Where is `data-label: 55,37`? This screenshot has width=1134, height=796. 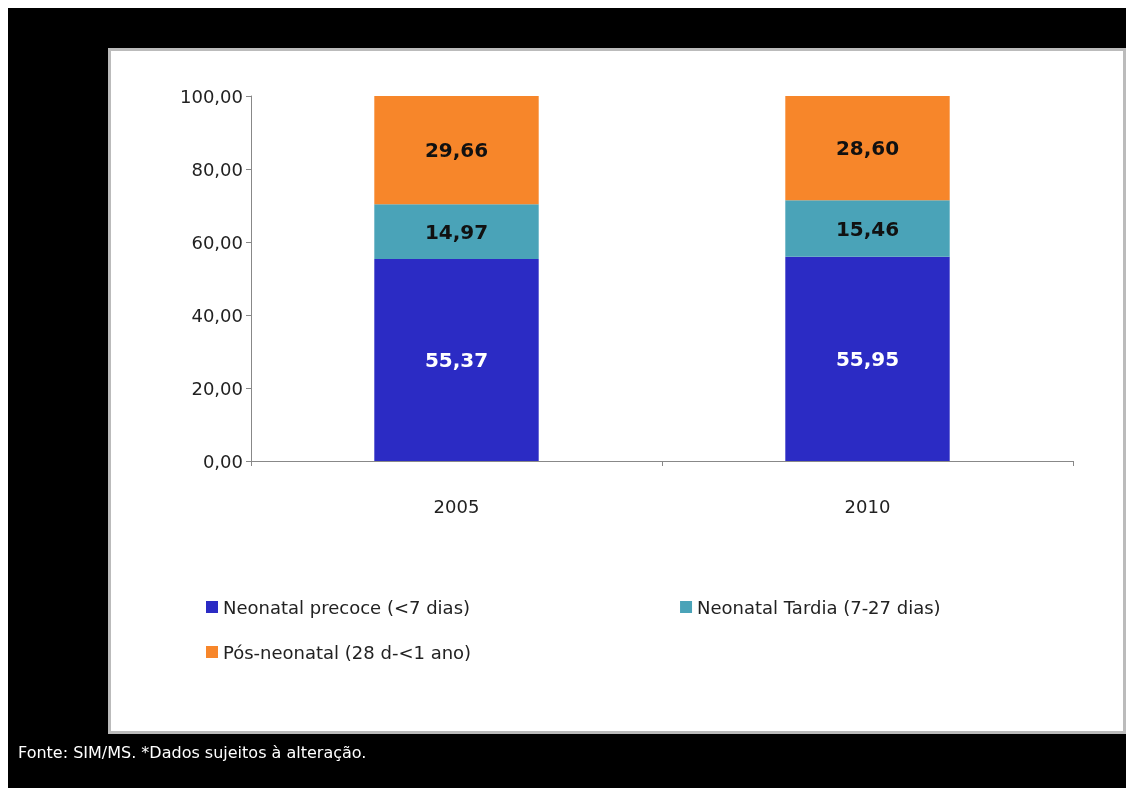
data-label: 55,37 is located at coordinates (456, 359).